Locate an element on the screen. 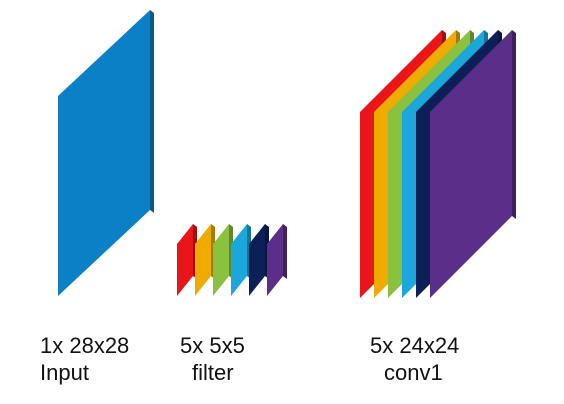  input-slab-edge is located at coordinates (152, 111).